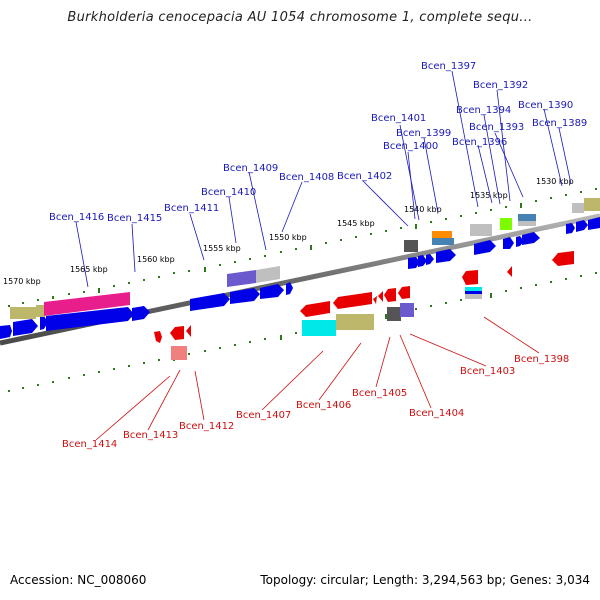 The height and width of the screenshot is (600, 600). Describe the element at coordinates (436, 413) in the screenshot. I see `gene-label-reverse: Bcen_1404` at that location.